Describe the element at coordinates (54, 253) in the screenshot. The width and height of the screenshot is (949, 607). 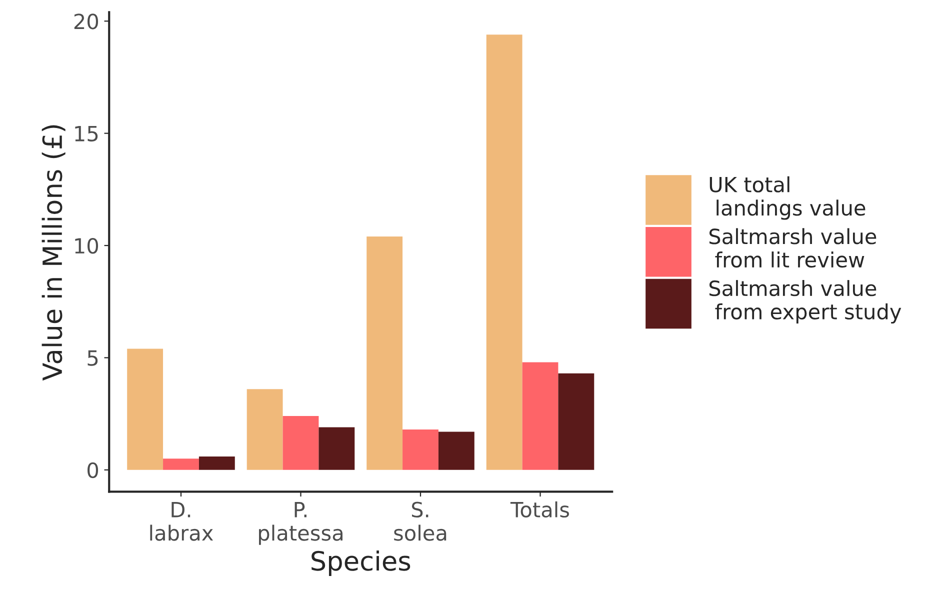
I see `y-axis-title: Value in Millions (£)` at that location.